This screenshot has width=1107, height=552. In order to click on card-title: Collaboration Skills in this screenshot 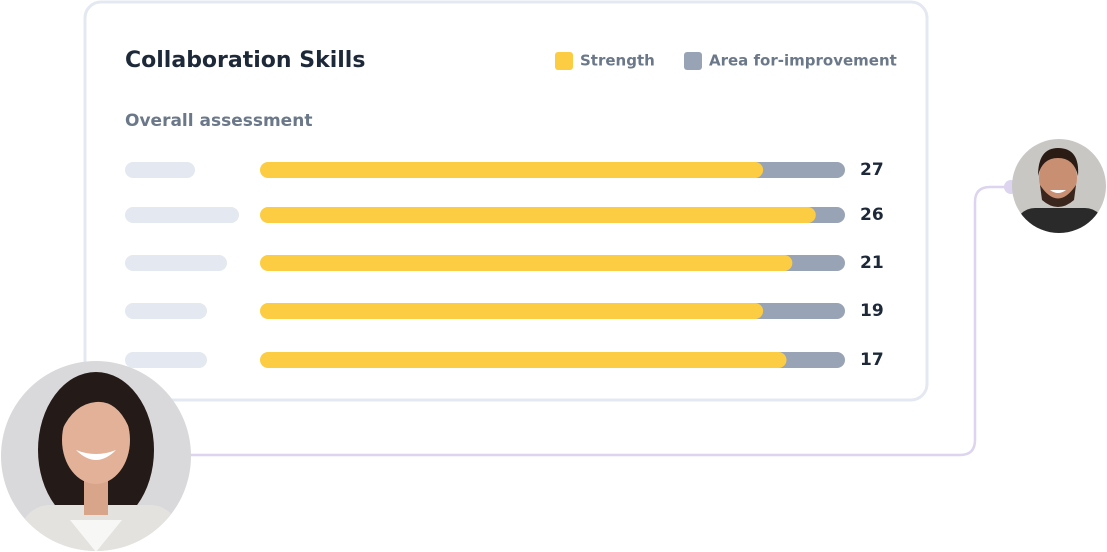, I will do `click(245, 60)`.